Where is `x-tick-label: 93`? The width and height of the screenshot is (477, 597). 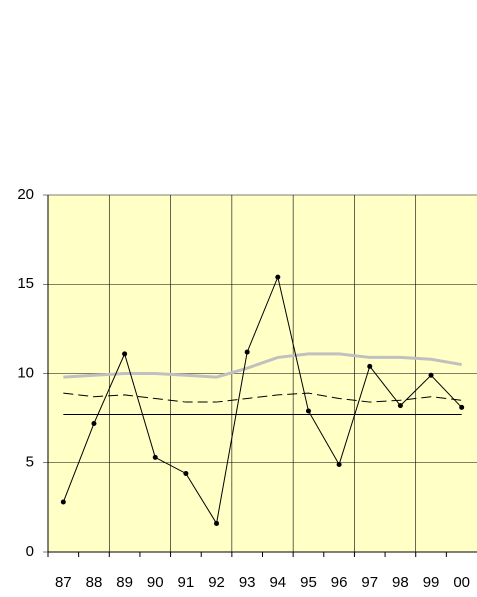
x-tick-label: 93 is located at coordinates (247, 582).